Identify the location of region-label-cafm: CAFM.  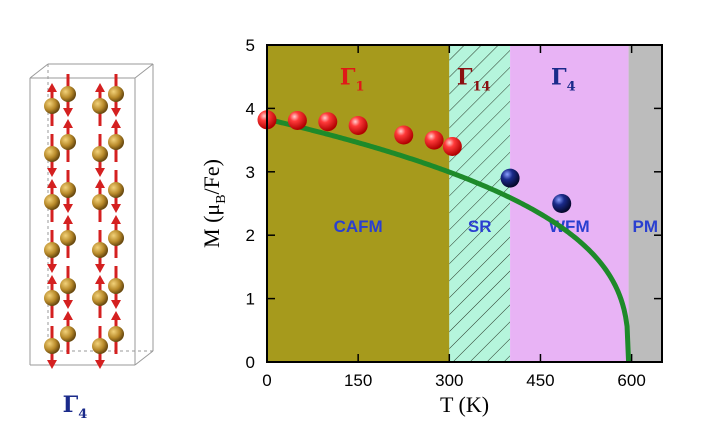
(358, 226).